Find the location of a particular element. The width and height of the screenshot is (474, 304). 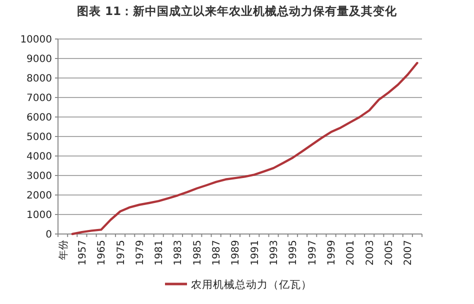

x-tick-label: 1957 is located at coordinates (82, 253).